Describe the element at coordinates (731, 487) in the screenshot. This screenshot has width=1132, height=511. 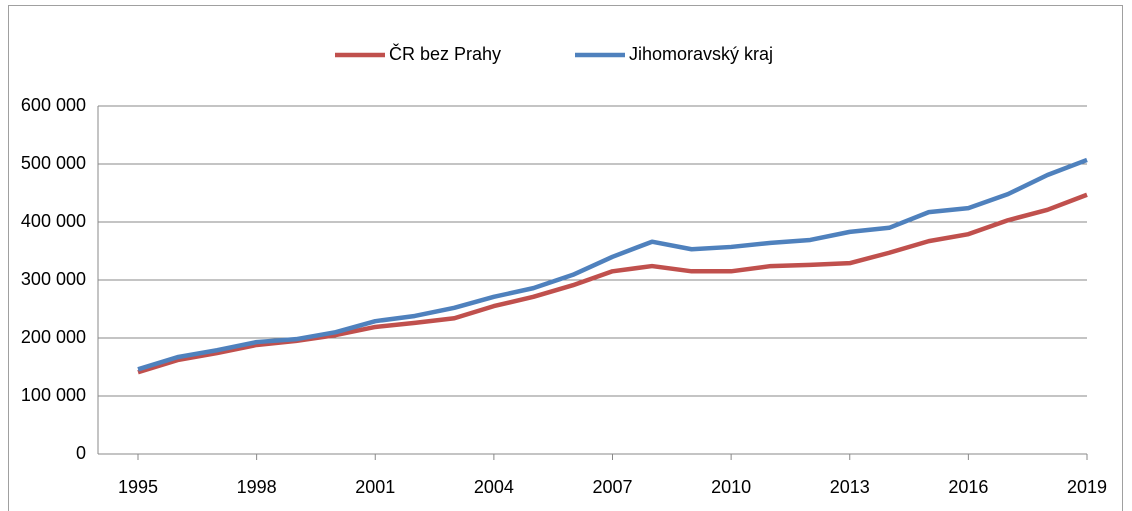
I see `x-tick-label: 2010` at that location.